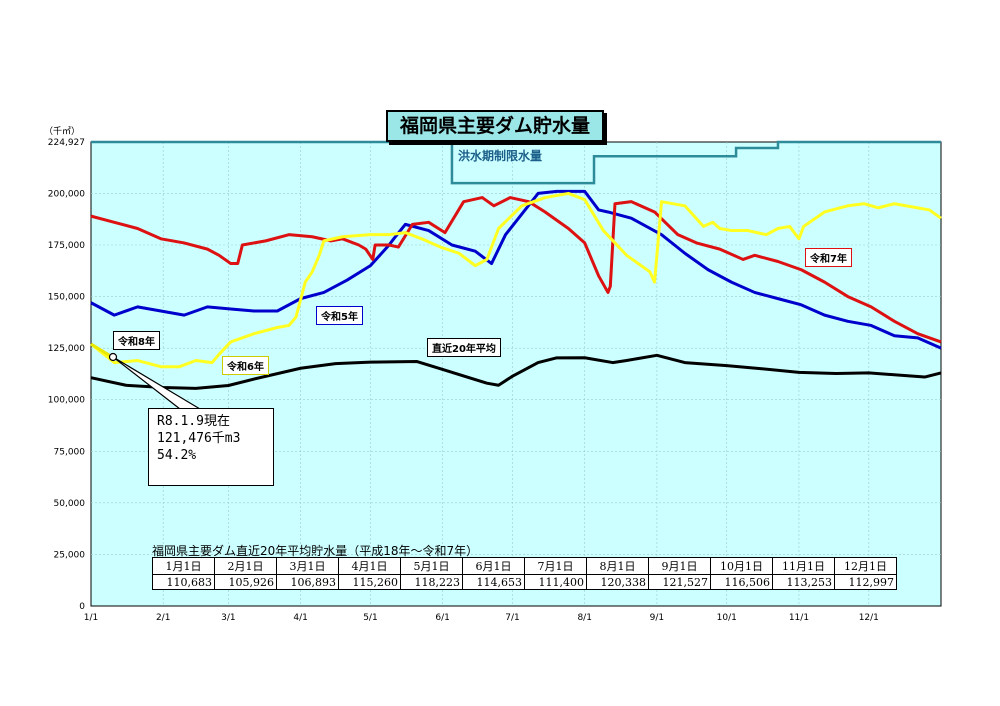  I want to click on x-tick-label: 4/1, so click(300, 618).